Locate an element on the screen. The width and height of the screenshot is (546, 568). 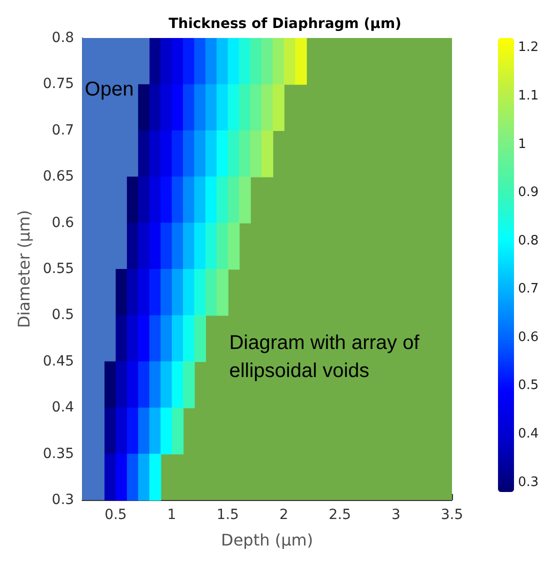
x-tick-label: 2.5 is located at coordinates (340, 515).